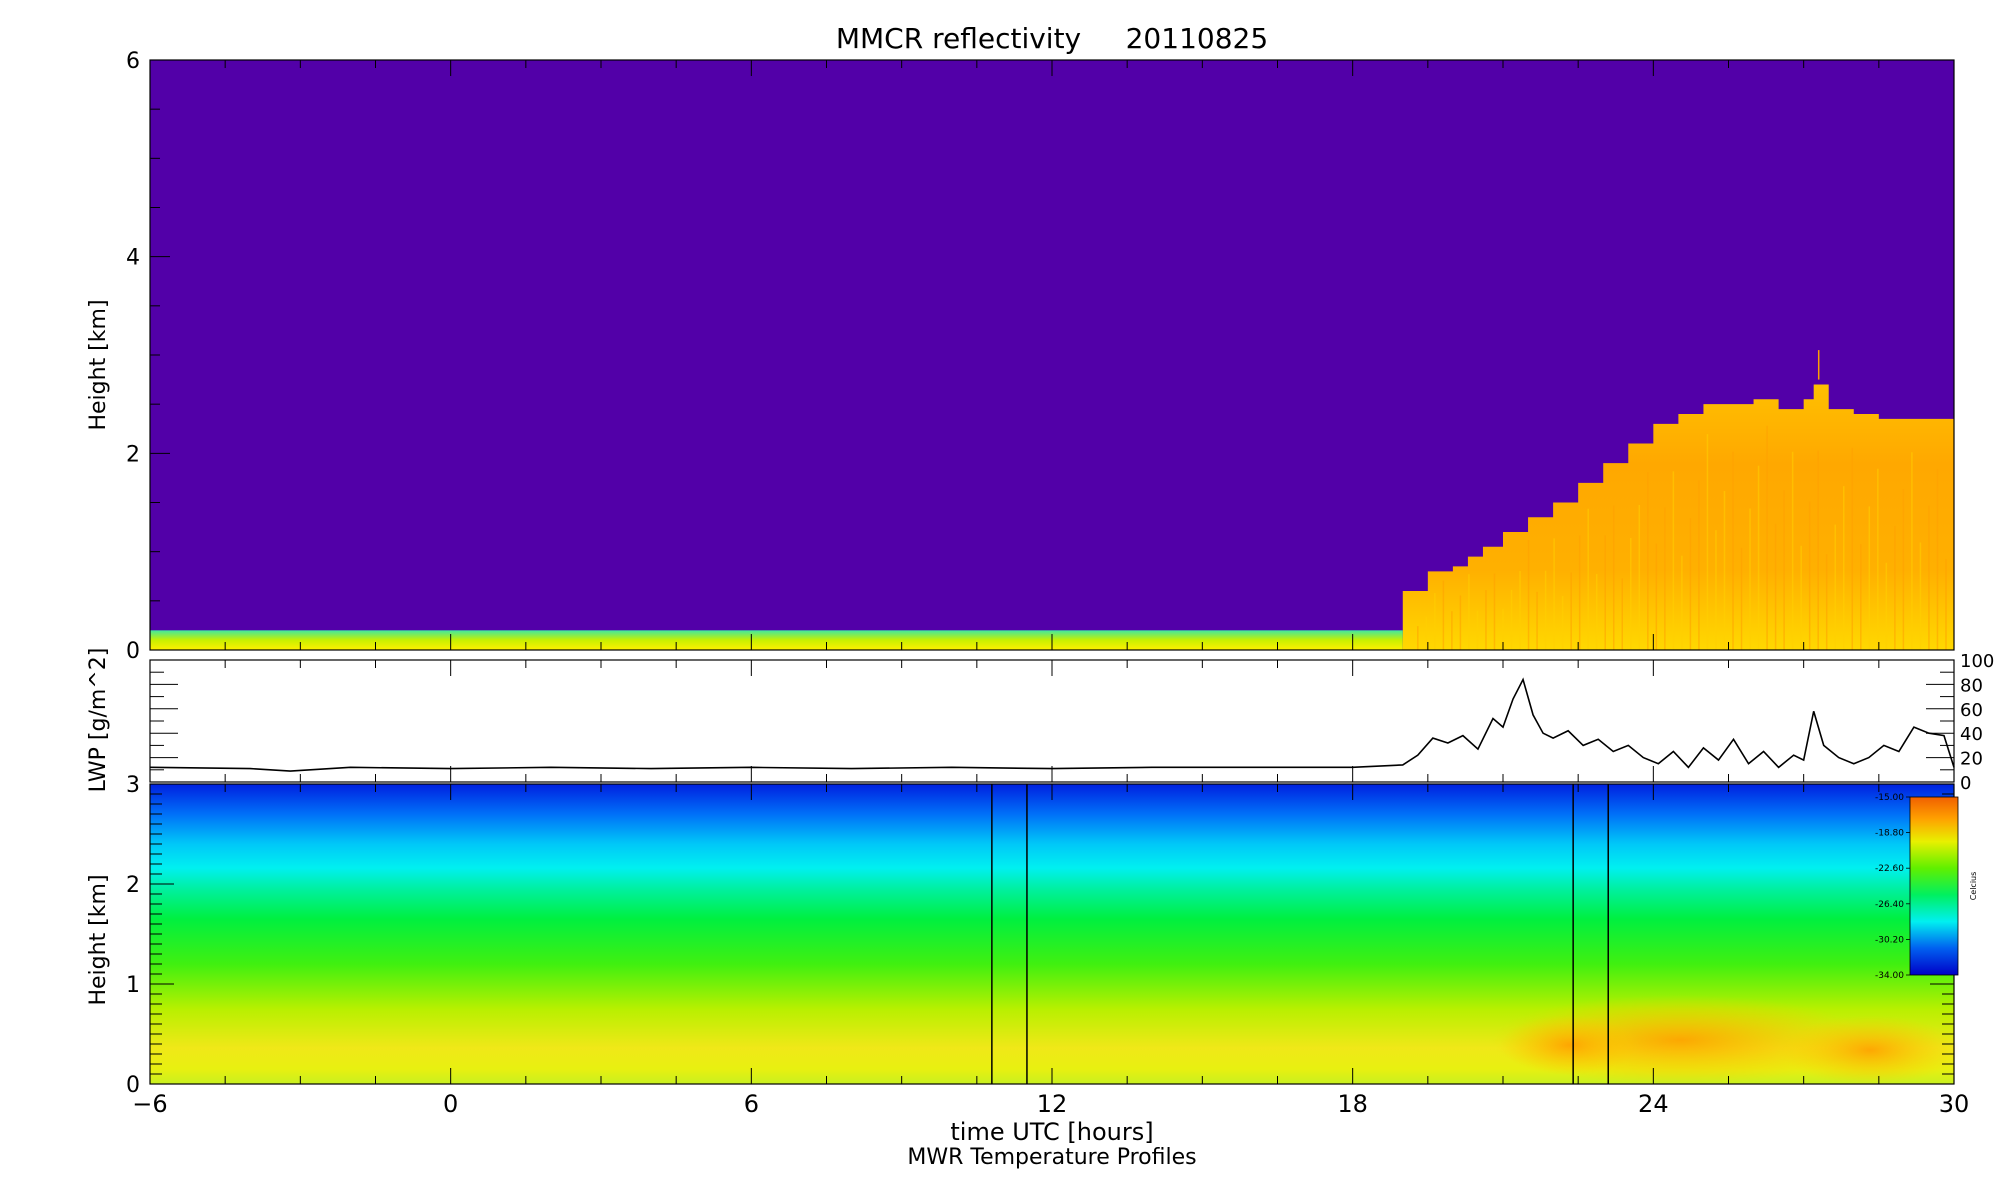 The height and width of the screenshot is (1200, 2000). Describe the element at coordinates (1889, 976) in the screenshot. I see `colorbar-tick-label: -34.00` at that location.